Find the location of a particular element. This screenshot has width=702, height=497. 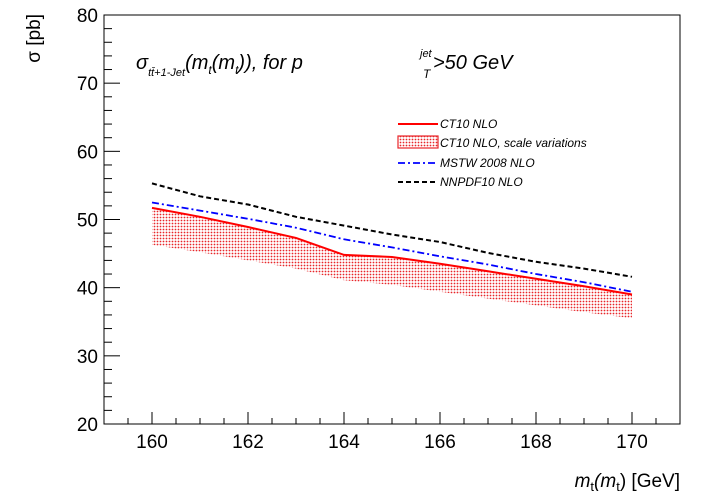

y-tick-label: 80 is located at coordinates (87, 16).